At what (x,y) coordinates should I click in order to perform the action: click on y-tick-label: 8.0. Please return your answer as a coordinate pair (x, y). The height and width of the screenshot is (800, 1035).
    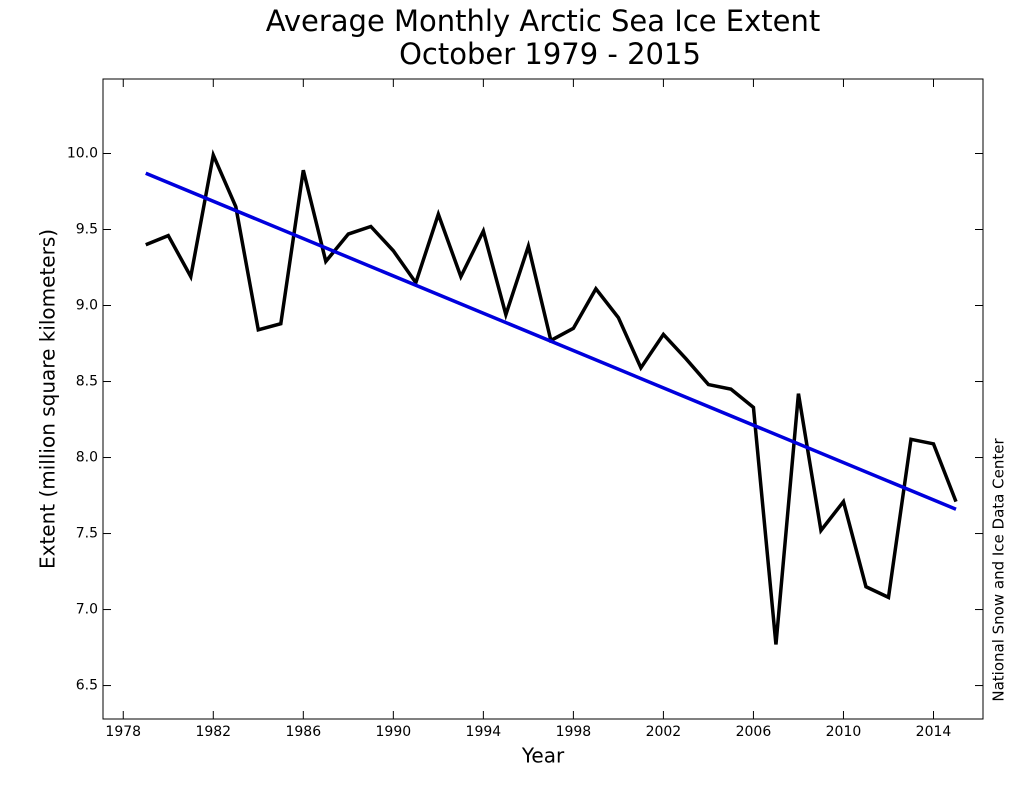
    Looking at the image, I should click on (87, 458).